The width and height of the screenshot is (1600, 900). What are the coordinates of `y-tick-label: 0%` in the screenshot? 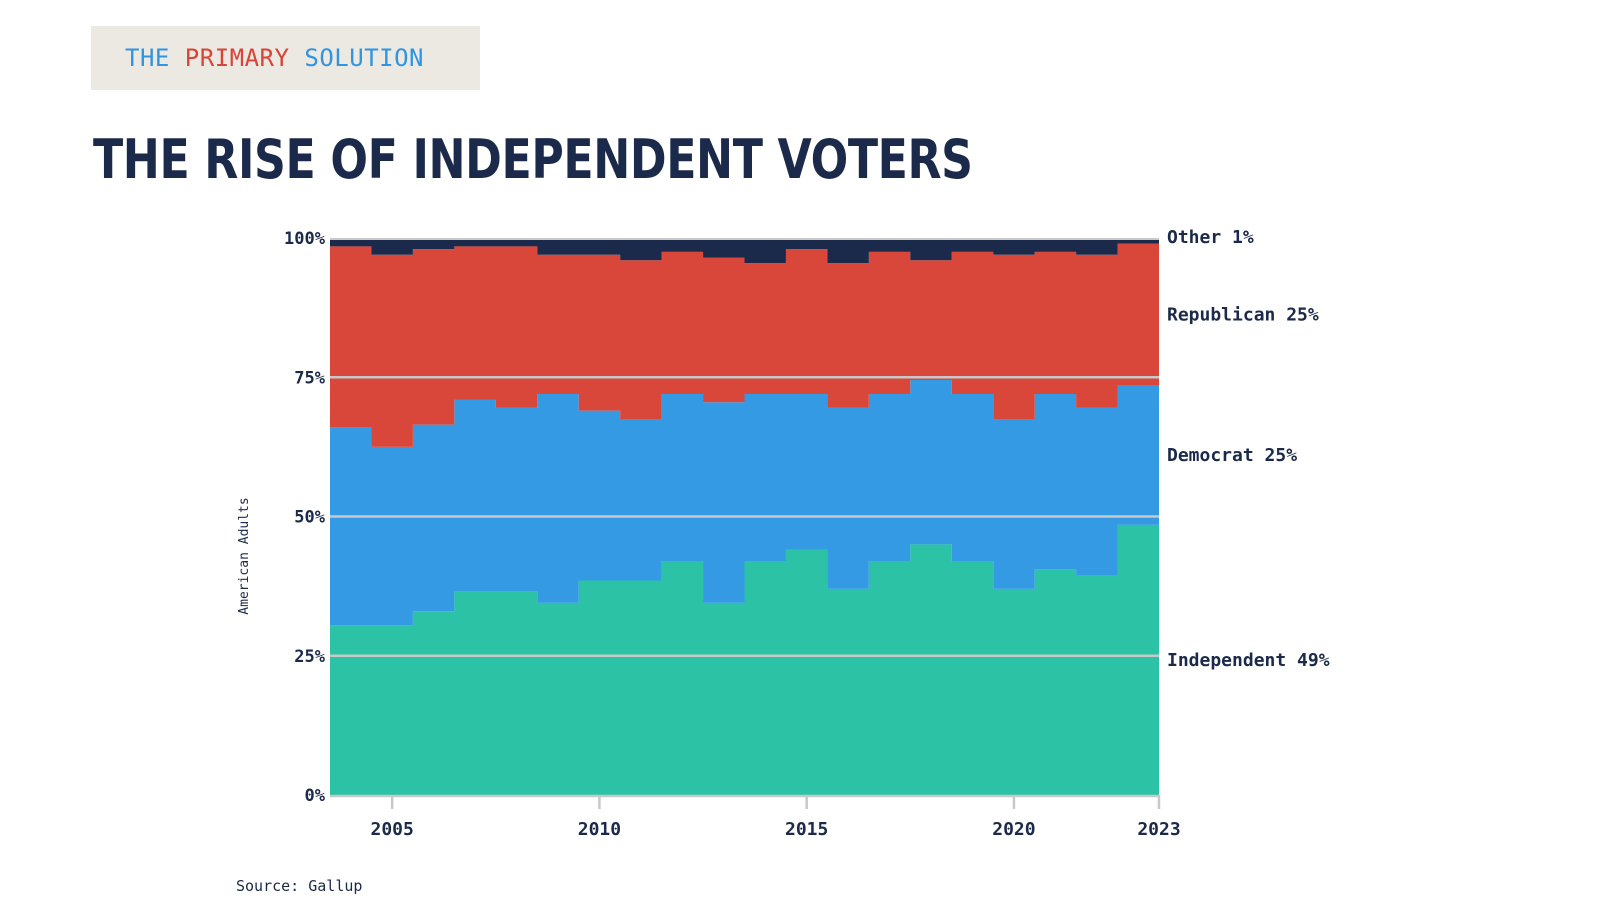 It's located at (315, 796).